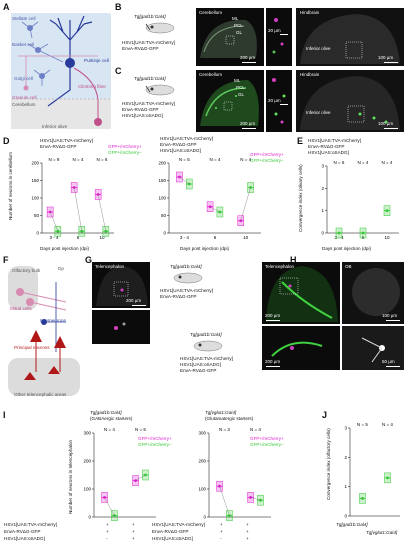 Image resolution: width=408 pixels, height=550 pixels. What do you see at coordinates (300, 198) in the screenshot?
I see `e-ylabel: Convergence index (olivary cells)` at bounding box center [300, 198].